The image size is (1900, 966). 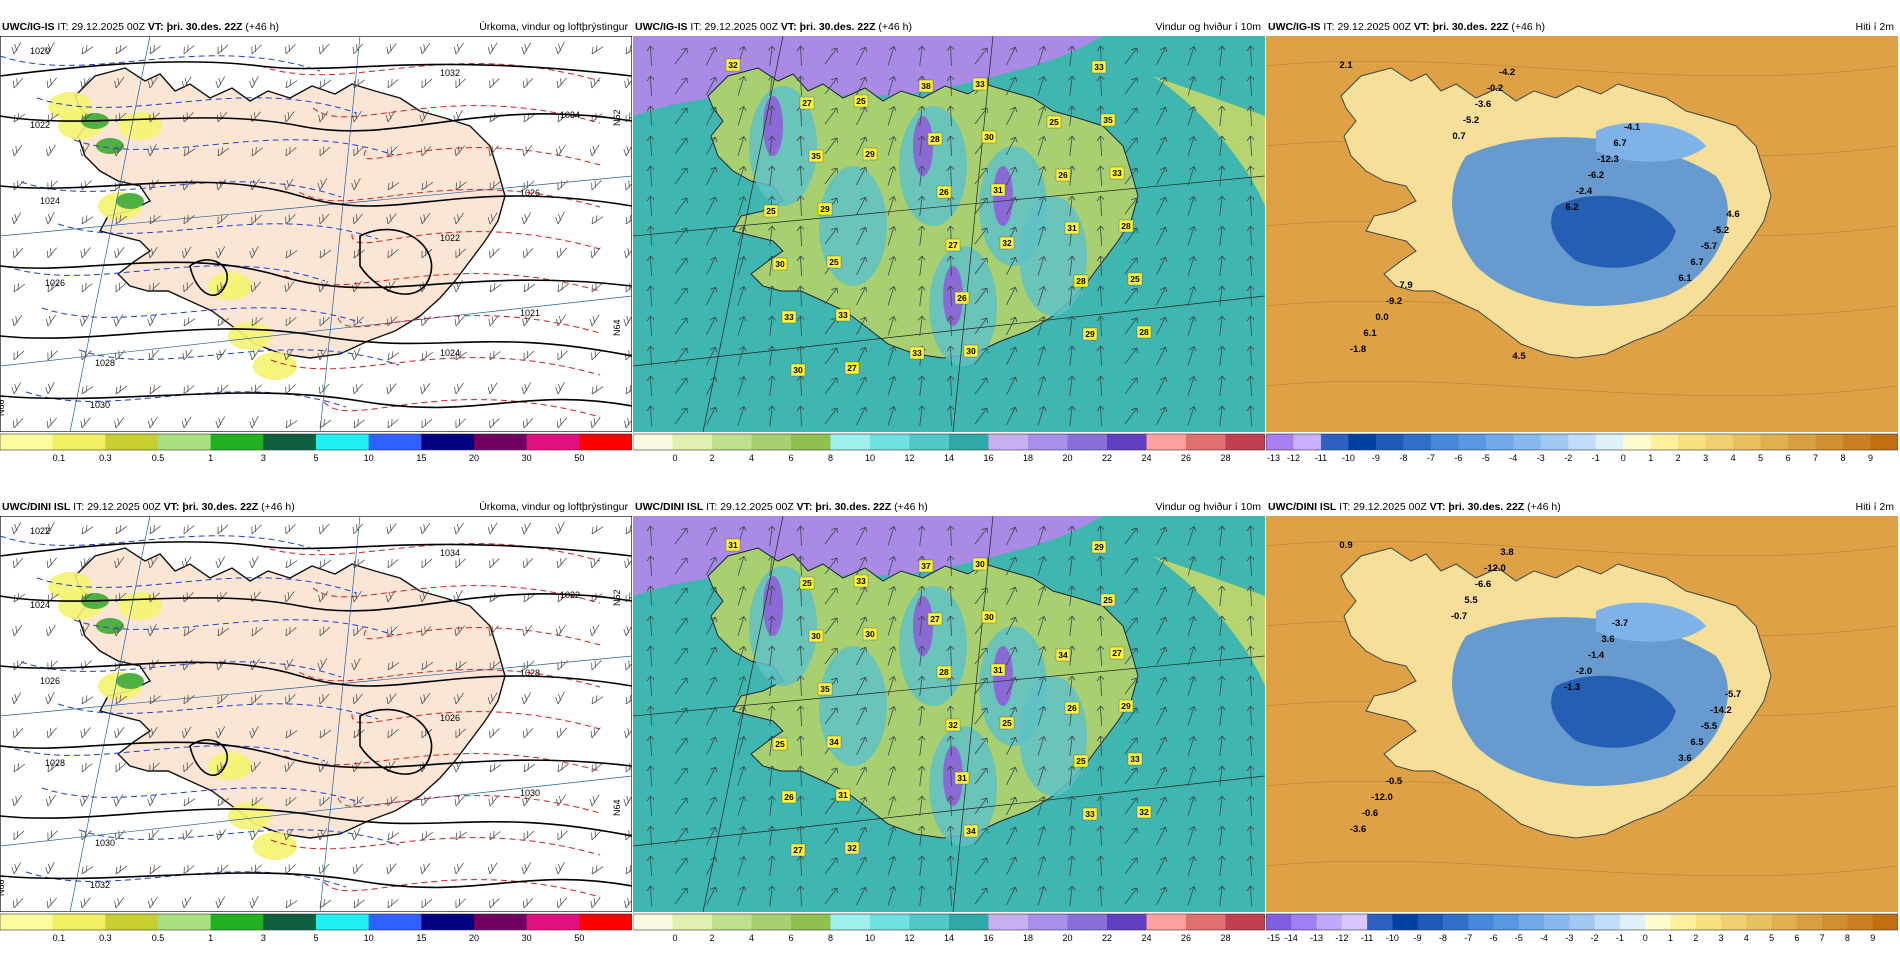 I want to click on temp-value: -1.4, so click(x=1596, y=655).